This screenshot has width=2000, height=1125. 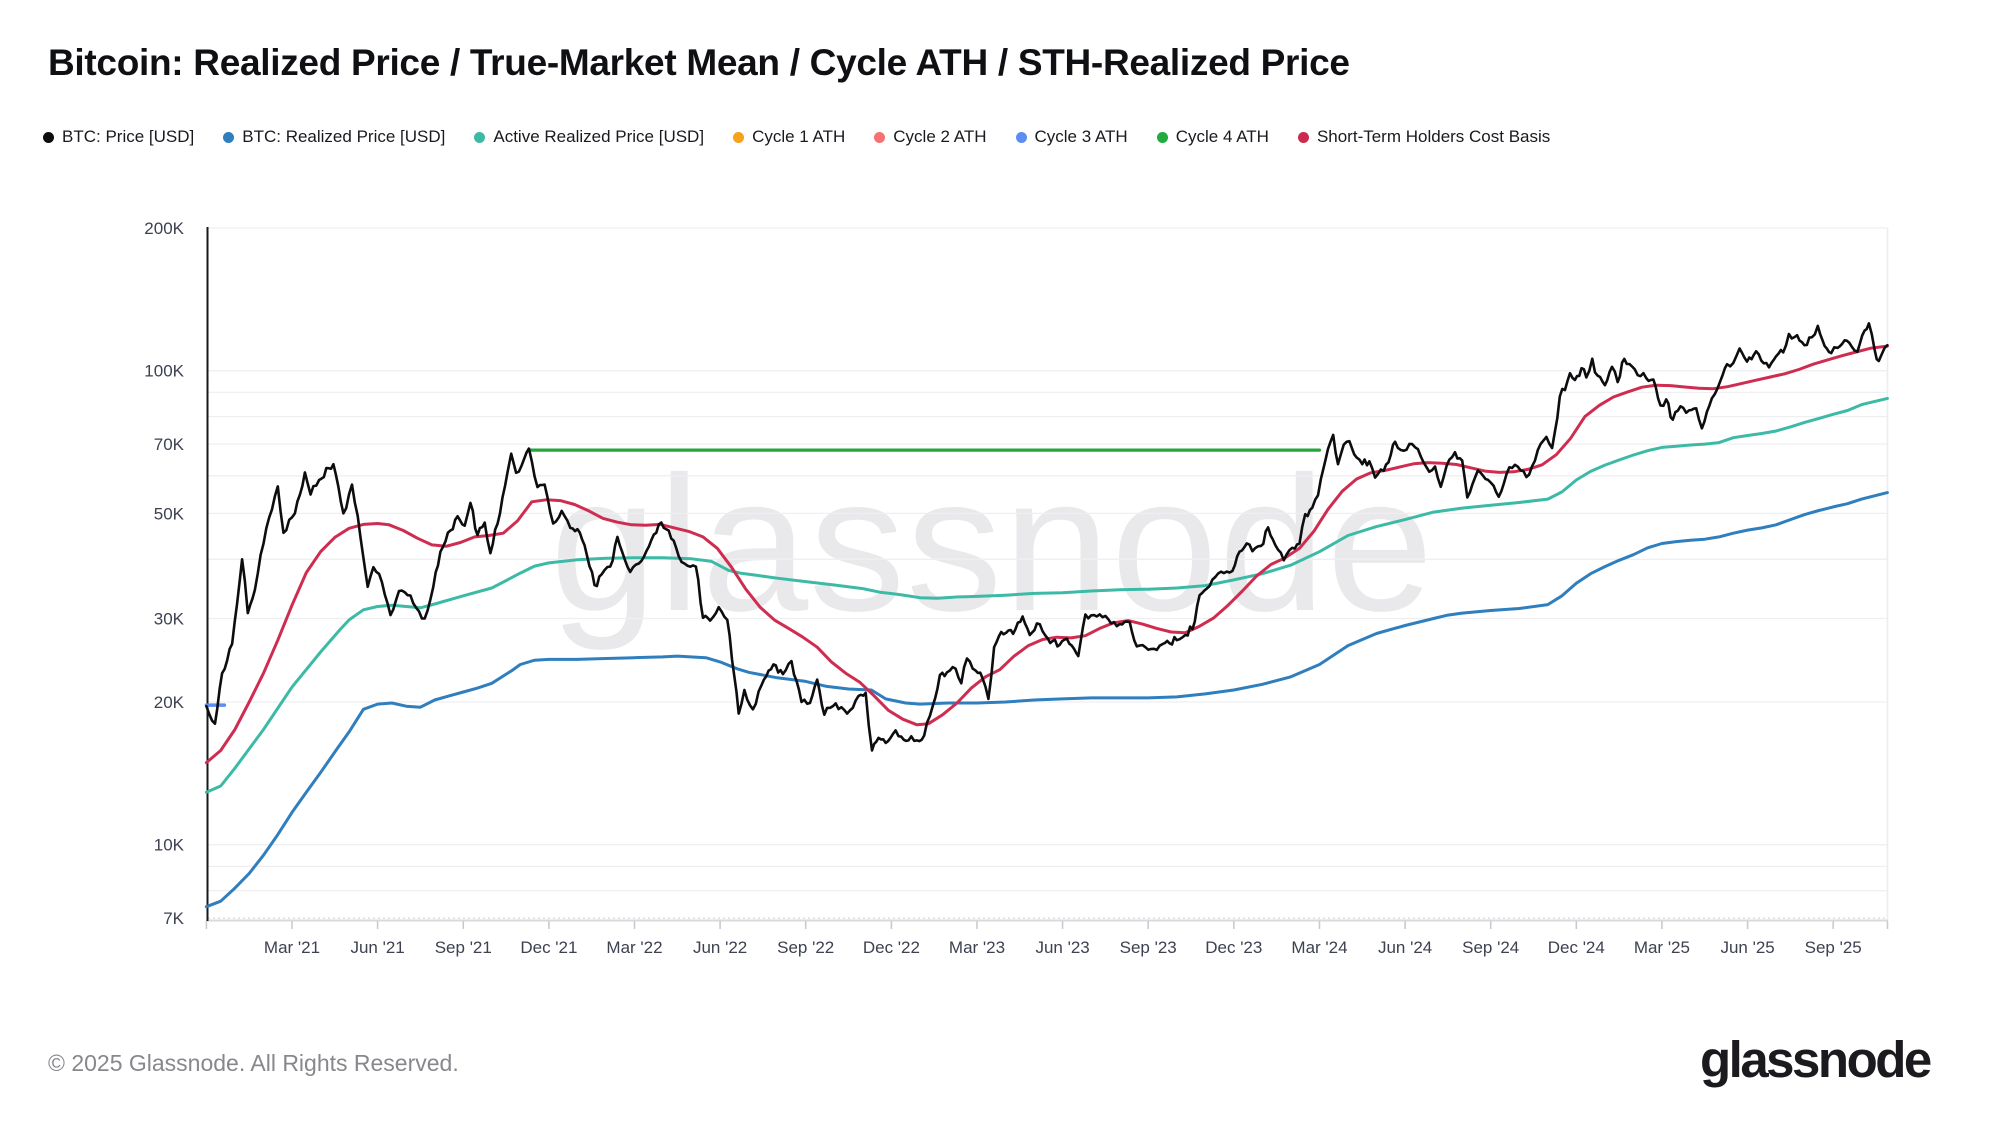 What do you see at coordinates (992, 543) in the screenshot?
I see `watermark: glassnode` at bounding box center [992, 543].